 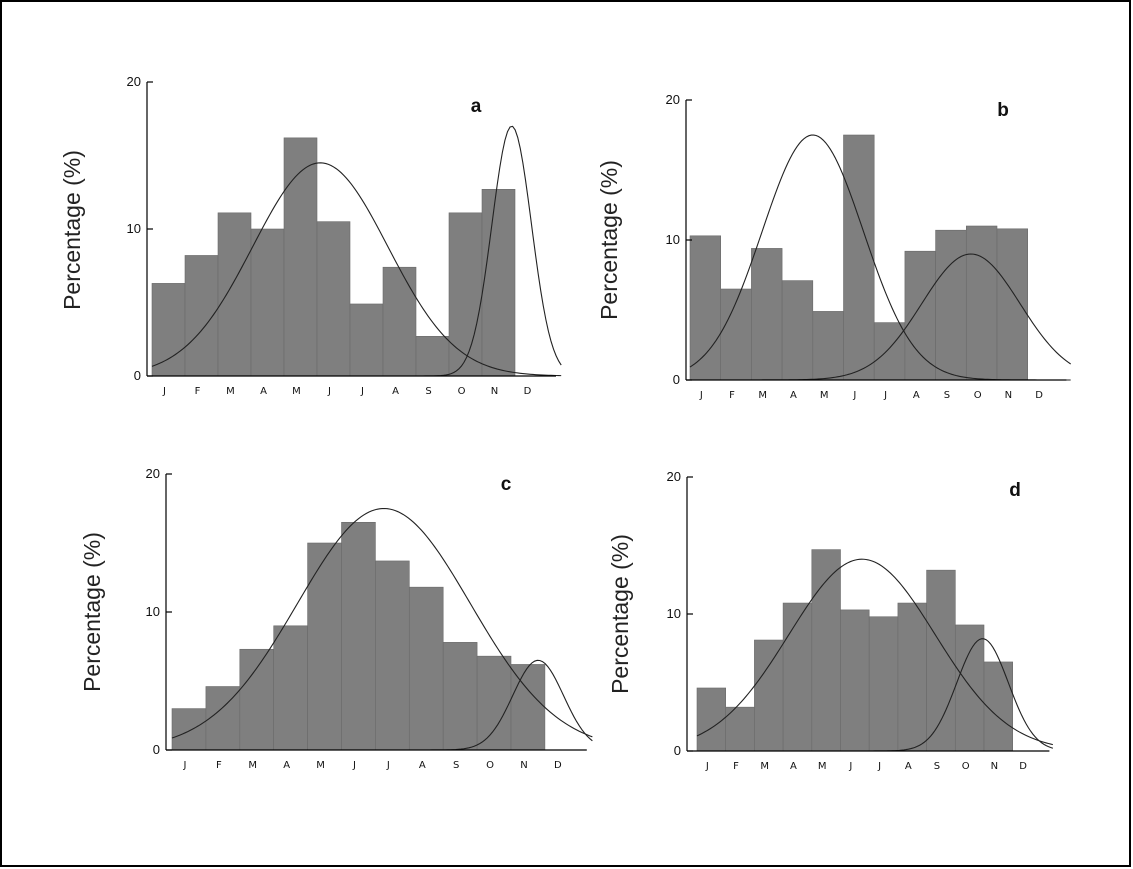 I want to click on chart-panel-b: 0 10 20 J F M A M J J A S O N D Percentage (%) b, so click(x=833, y=246).